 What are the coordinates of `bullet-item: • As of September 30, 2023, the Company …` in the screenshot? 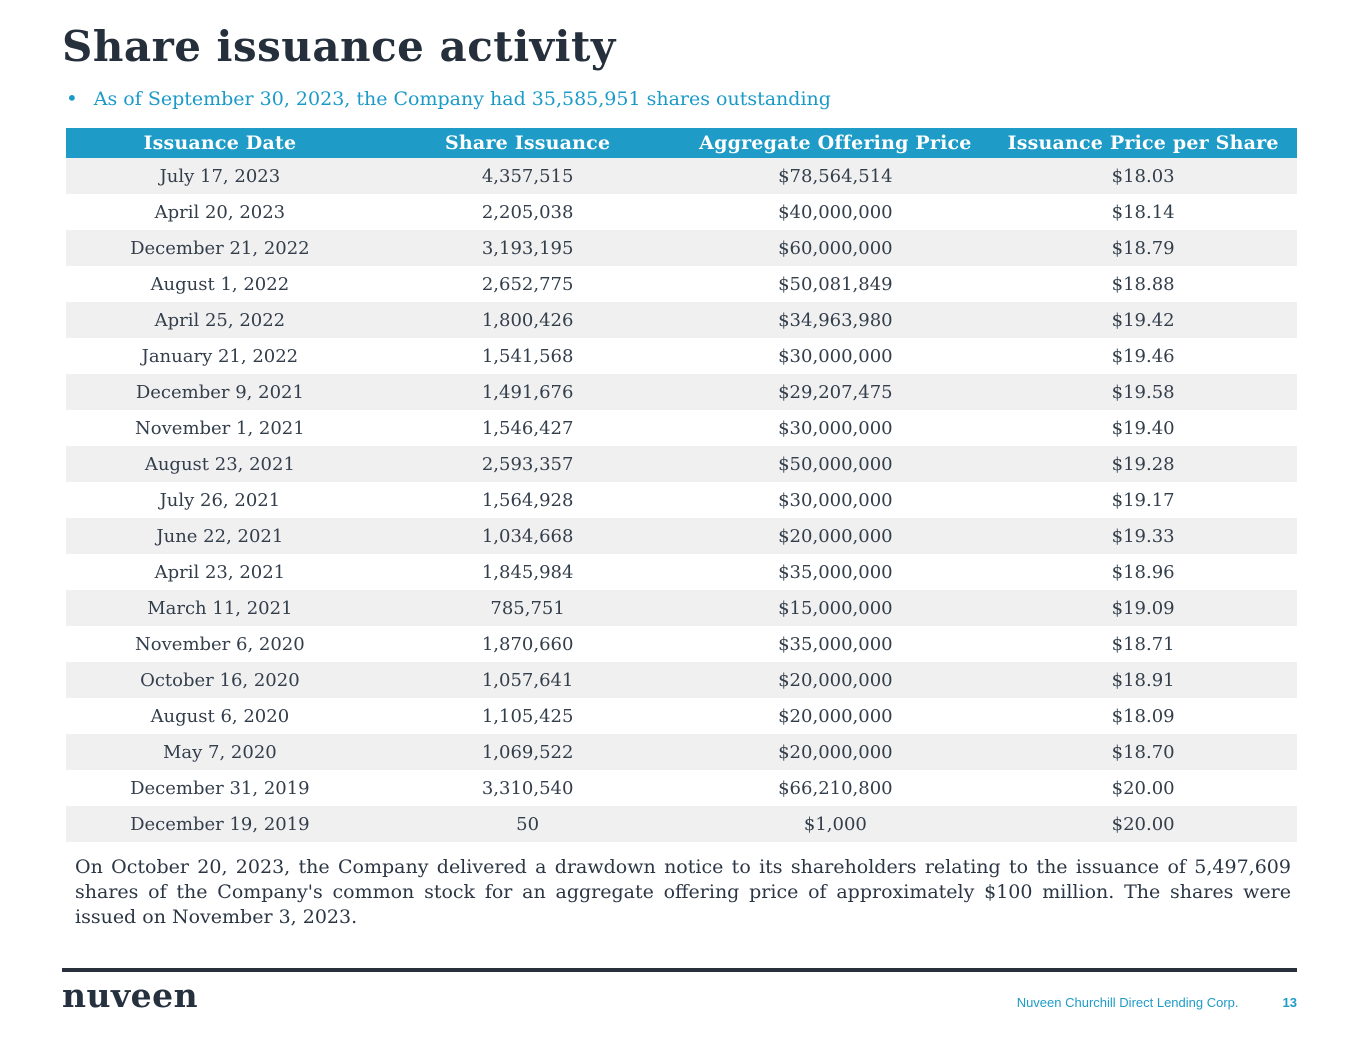 It's located at (715, 98).